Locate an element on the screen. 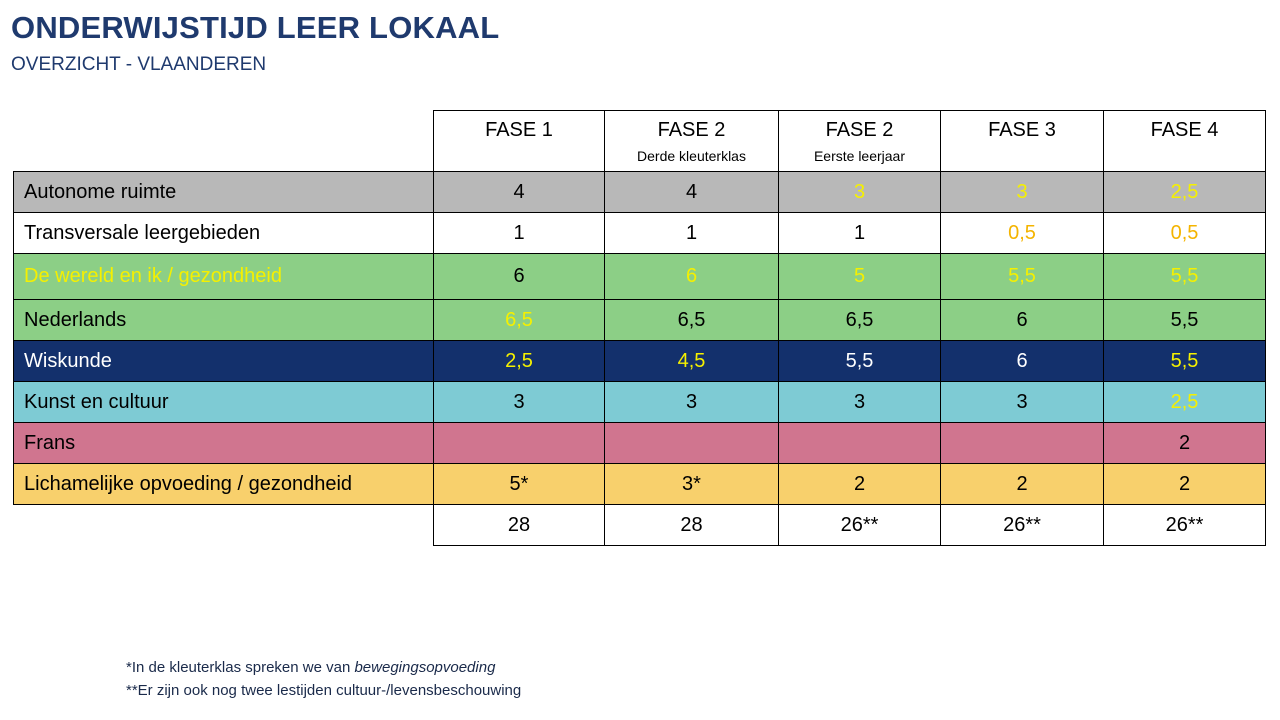  row-label: Nederlands is located at coordinates (223, 320).